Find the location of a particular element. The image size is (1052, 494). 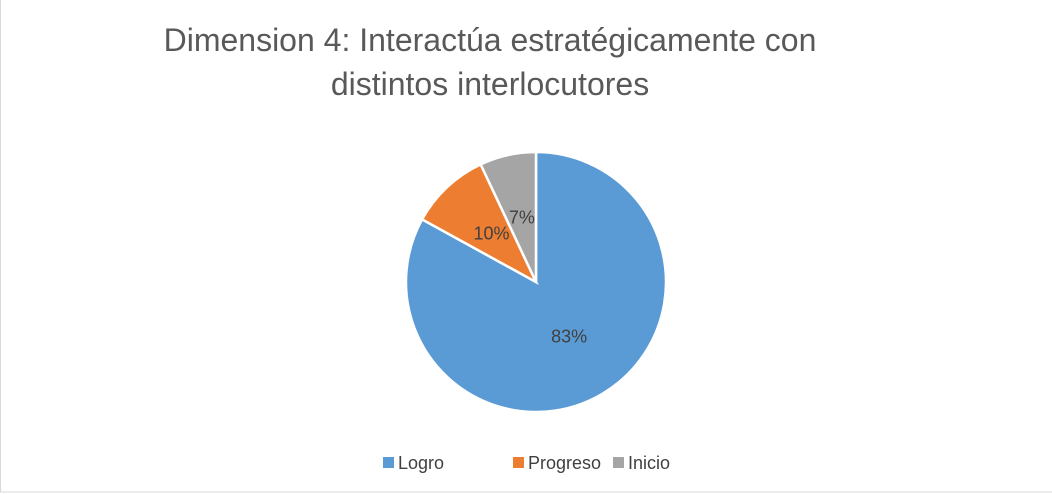

legend-label: Logro is located at coordinates (421, 463).